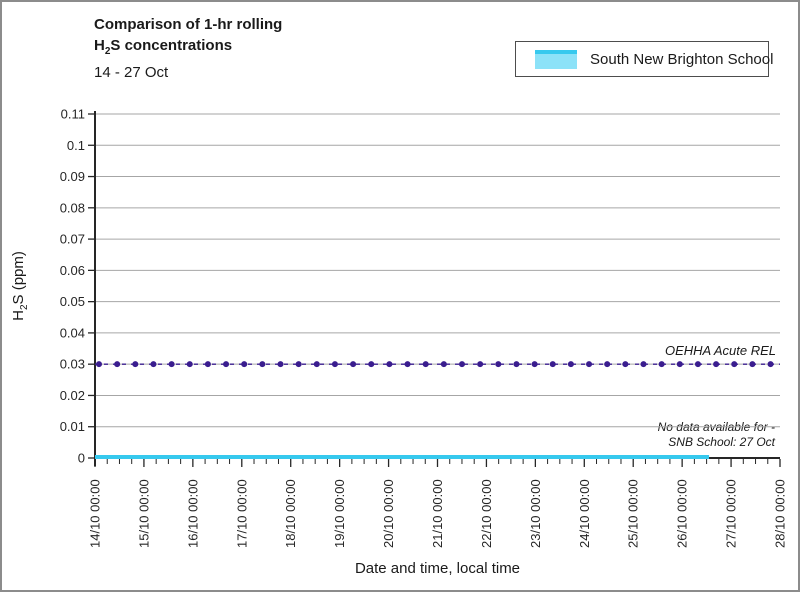  I want to click on chart-title-rest: S concentrations, so click(171, 45).